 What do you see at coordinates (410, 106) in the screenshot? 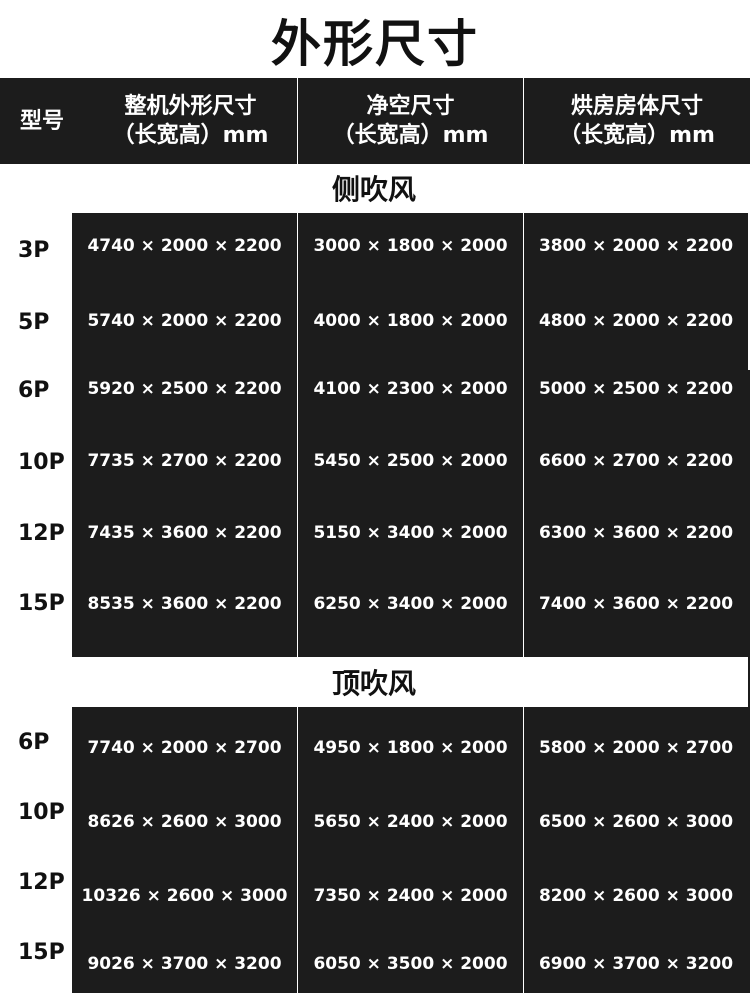
I see `header-clear-size-title: 净空尺寸` at bounding box center [410, 106].